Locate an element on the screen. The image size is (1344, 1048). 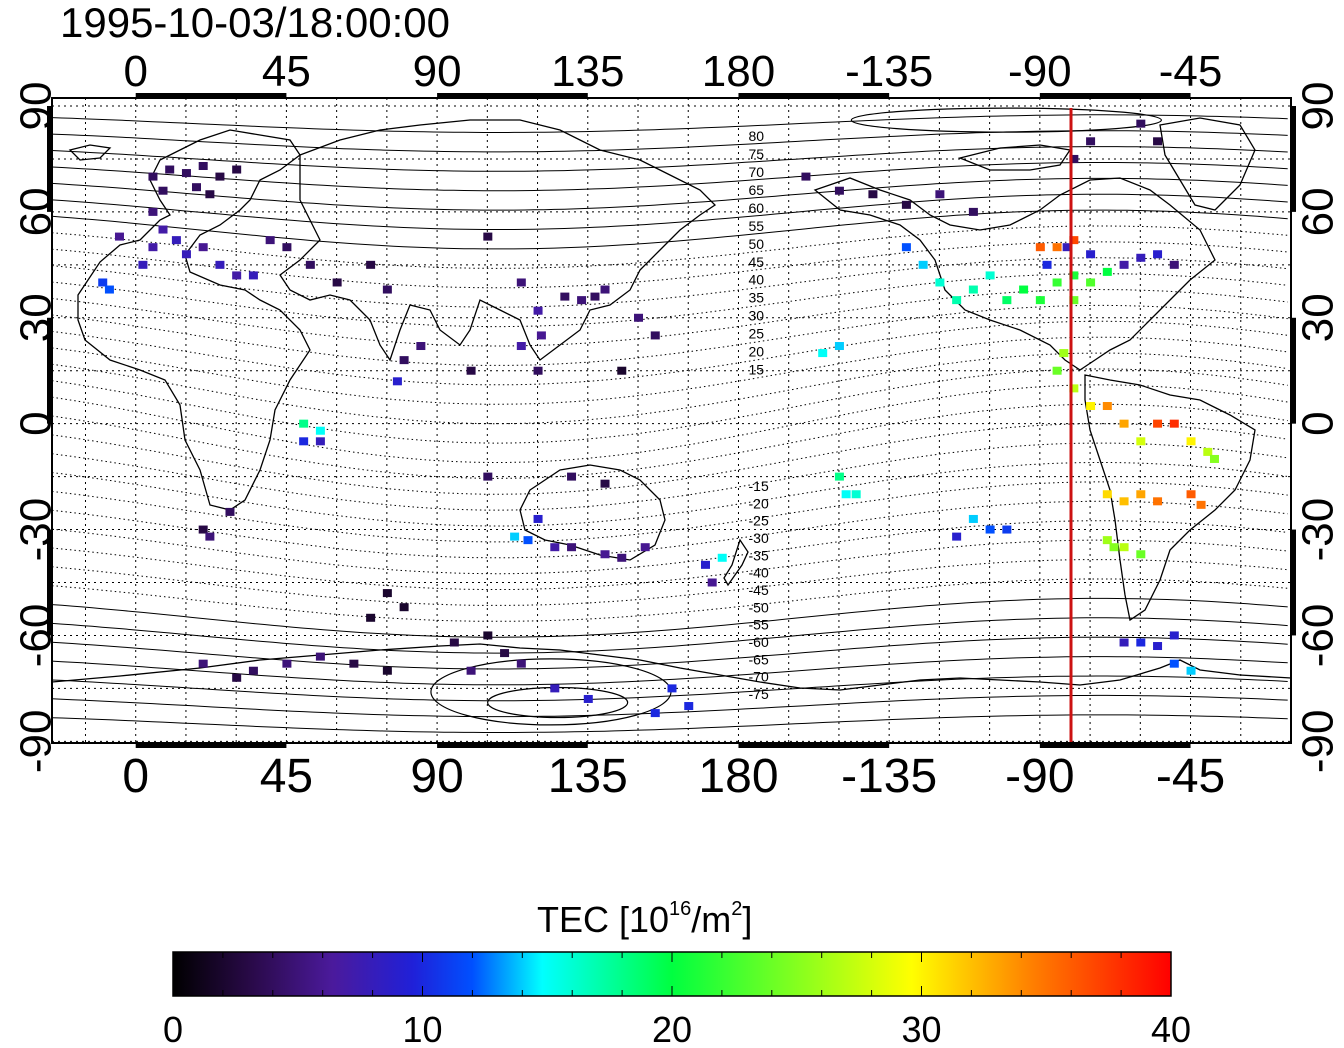
bottom-edge-bar is located at coordinates (211, 745).